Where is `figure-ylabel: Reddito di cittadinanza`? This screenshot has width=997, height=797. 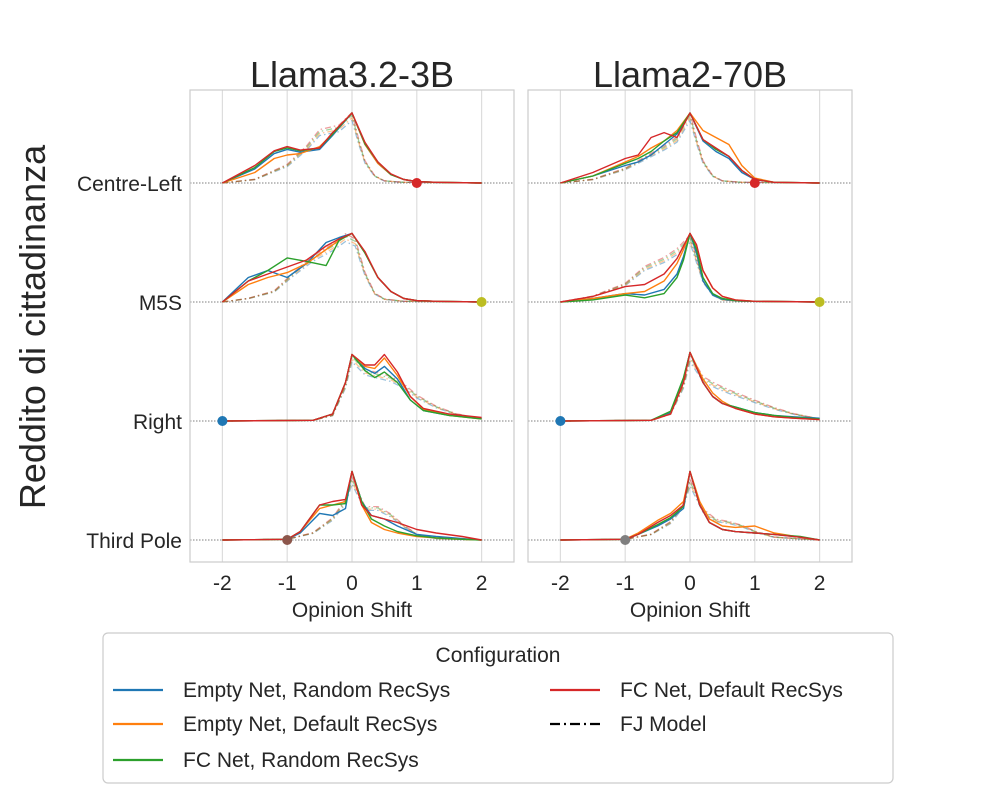
figure-ylabel: Reddito di cittadinanza is located at coordinates (32, 326).